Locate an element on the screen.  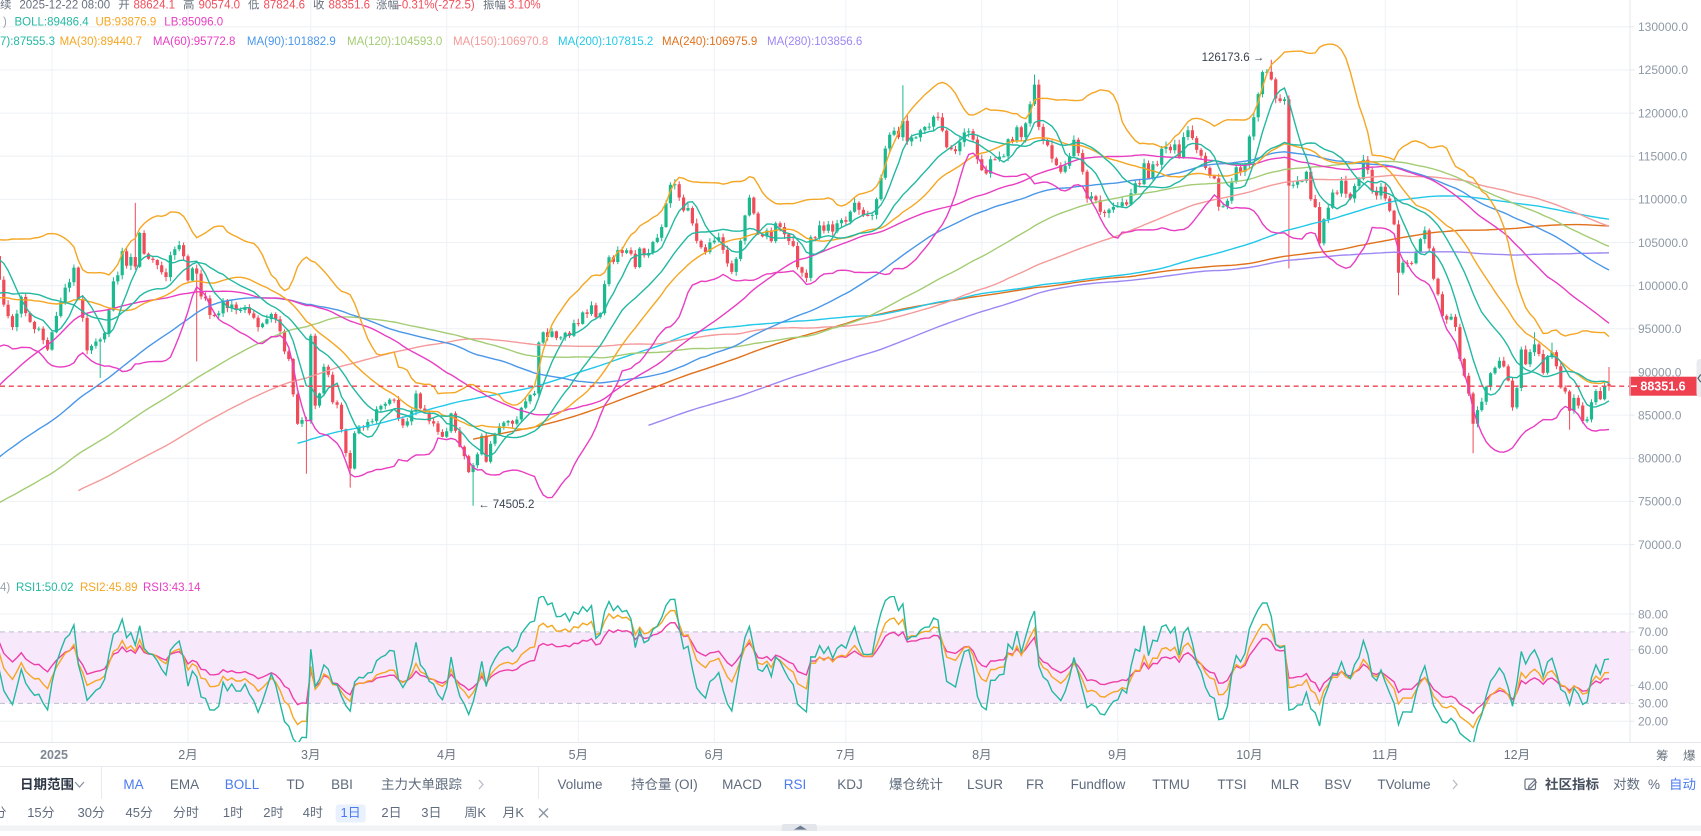
svg-text: 2025-12-22 08:00 is located at coordinates (64, 6).